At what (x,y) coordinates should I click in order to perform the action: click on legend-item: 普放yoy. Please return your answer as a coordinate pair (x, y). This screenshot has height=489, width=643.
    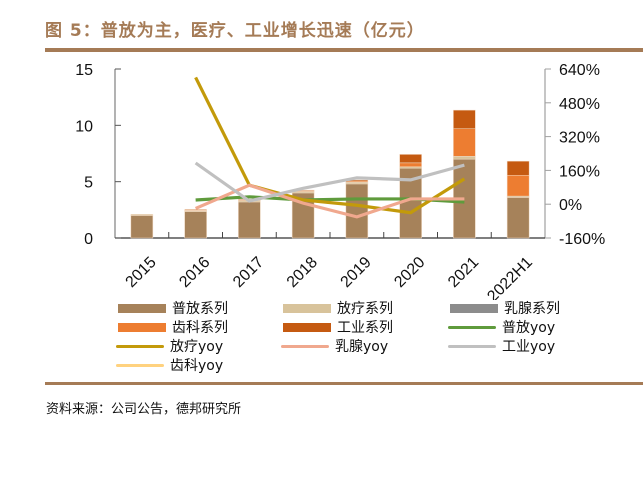
    Looking at the image, I should click on (501, 327).